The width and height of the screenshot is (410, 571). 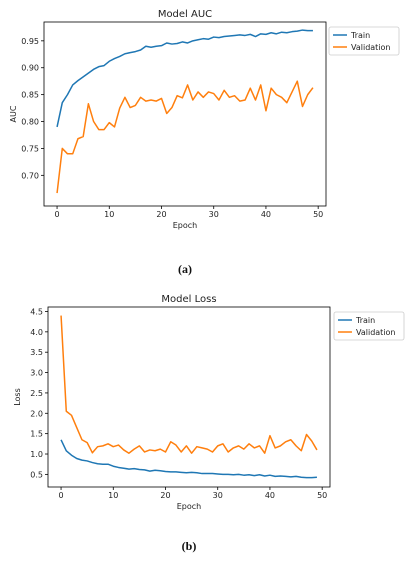 What do you see at coordinates (30, 95) in the screenshot?
I see `y-tick-label: 0.85` at bounding box center [30, 95].